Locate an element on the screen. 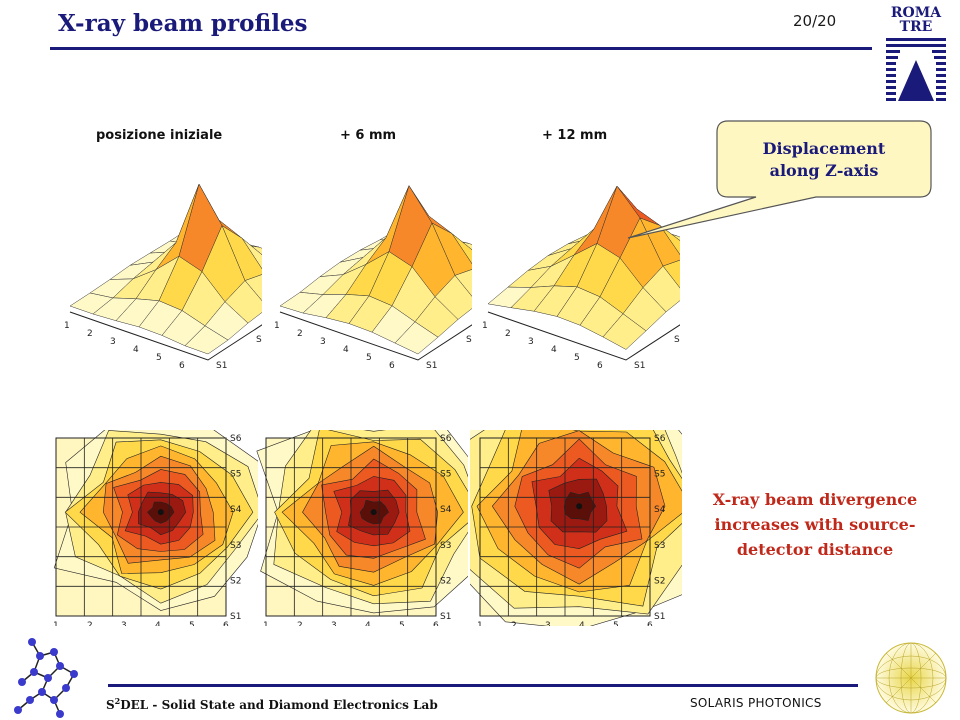 This screenshot has width=960, height=720. displacement-callout: Displacement along Z-axis is located at coordinates (779, 179).